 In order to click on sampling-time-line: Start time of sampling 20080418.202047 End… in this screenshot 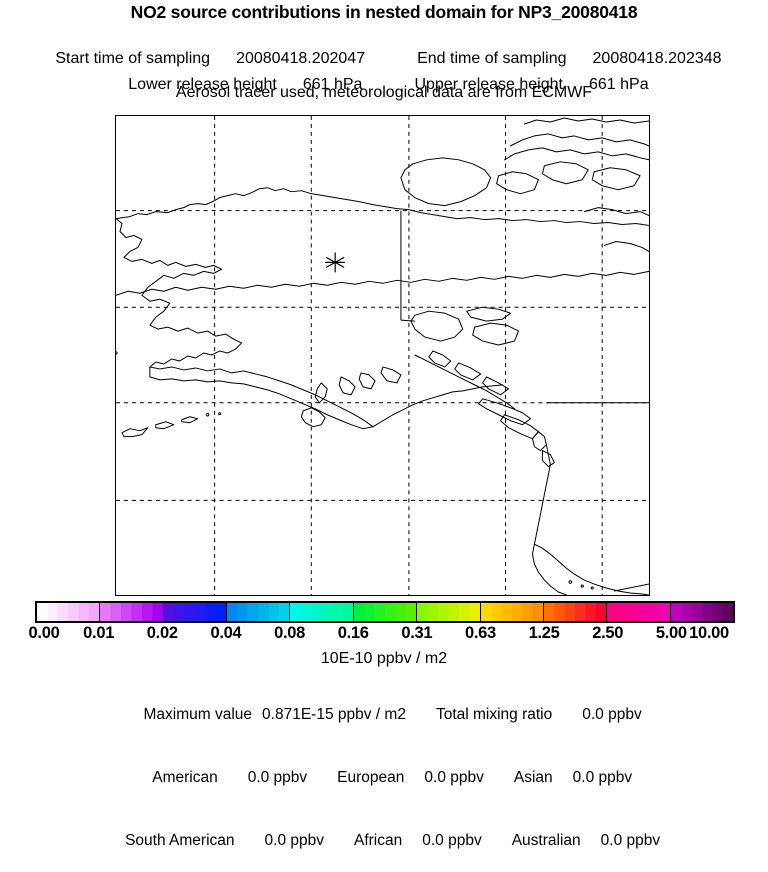, I will do `click(384, 50)`.